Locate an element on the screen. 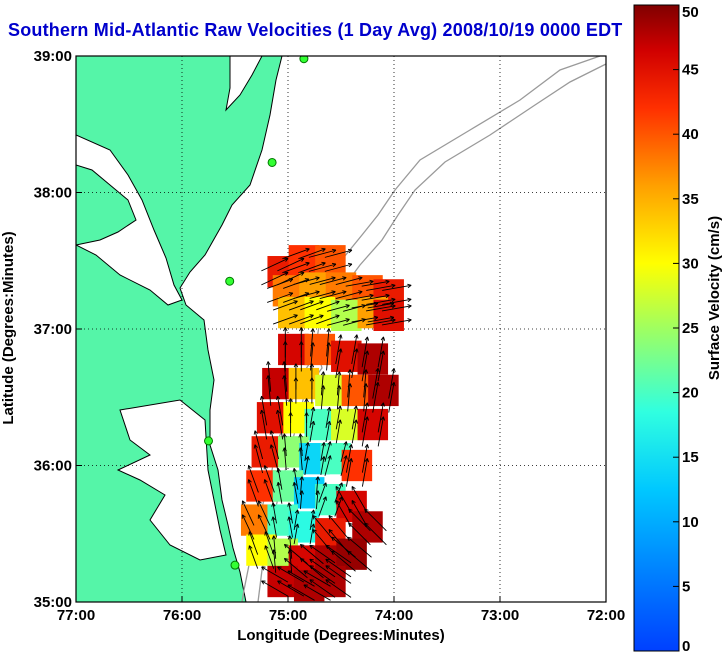 This screenshot has width=724, height=659. colorbar-tick-label: 40 is located at coordinates (690, 134).